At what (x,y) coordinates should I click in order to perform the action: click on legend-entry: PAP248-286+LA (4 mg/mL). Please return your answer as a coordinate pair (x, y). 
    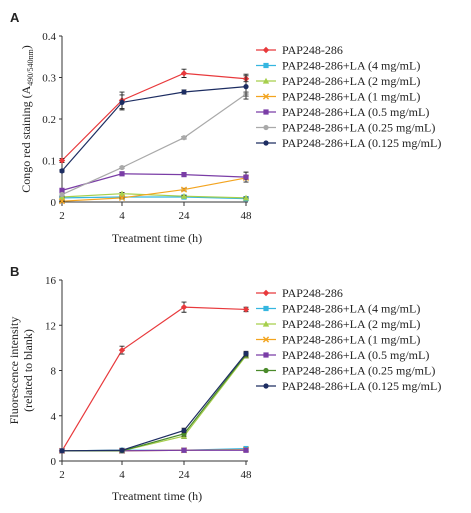
    Looking at the image, I should click on (338, 66).